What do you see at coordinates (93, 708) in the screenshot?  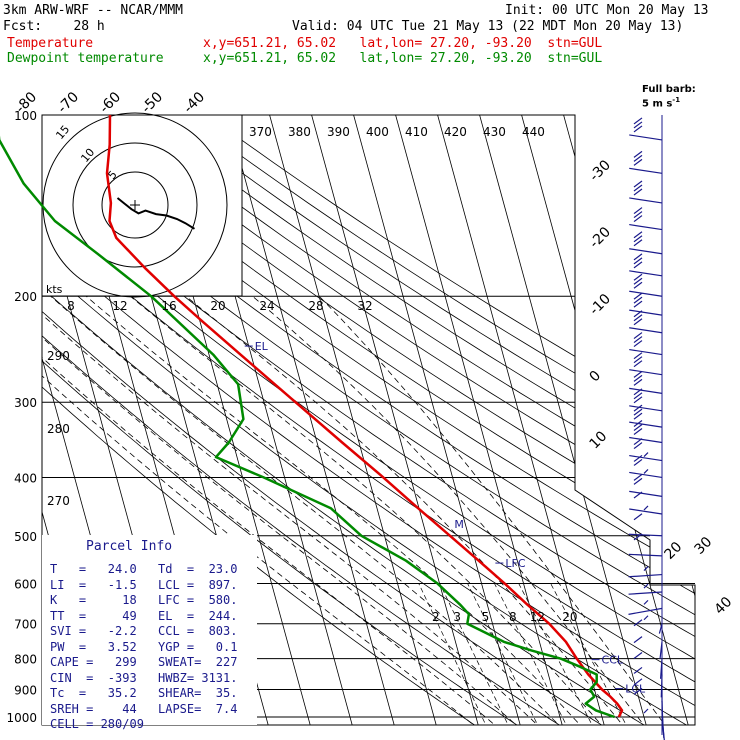 I see `parcel-row-left: SREH = 44` at bounding box center [93, 708].